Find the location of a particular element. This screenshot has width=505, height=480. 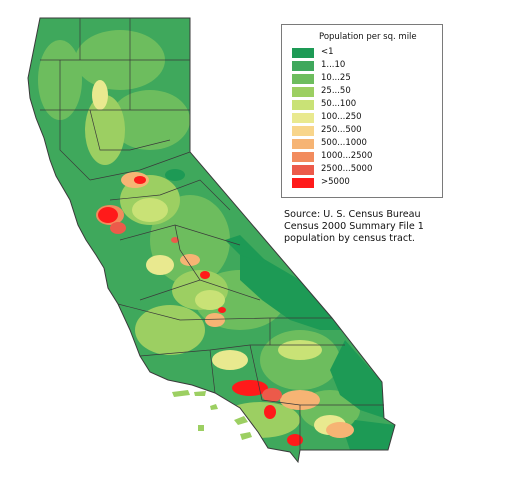

legend-item: 25...50 is located at coordinates (362, 92).